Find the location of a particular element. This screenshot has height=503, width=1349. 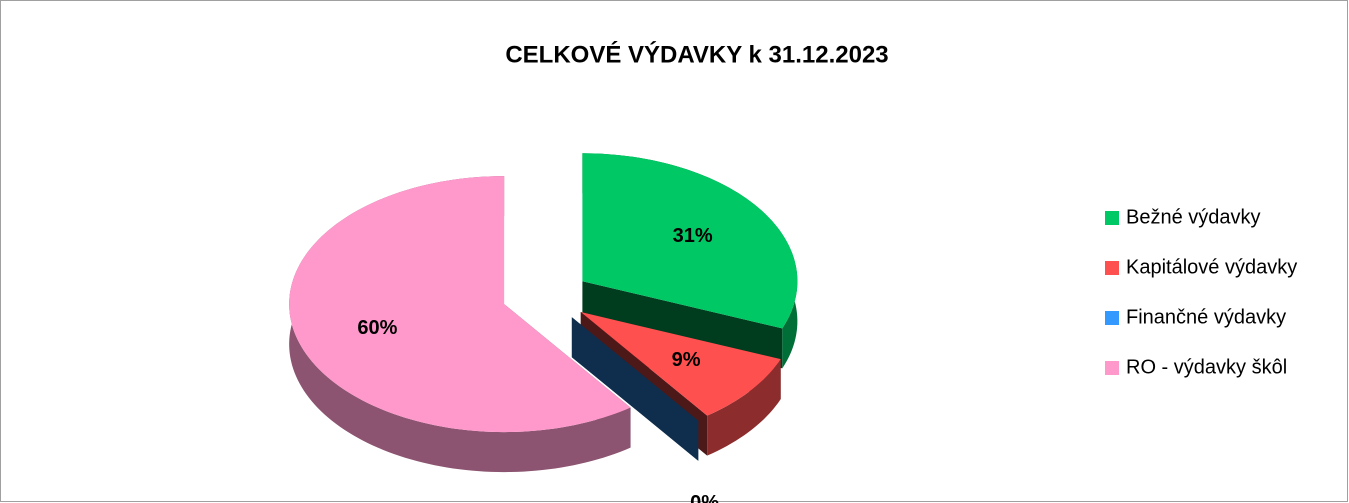

pie-labels: 31% 9% 0% 60% is located at coordinates (538, 364).